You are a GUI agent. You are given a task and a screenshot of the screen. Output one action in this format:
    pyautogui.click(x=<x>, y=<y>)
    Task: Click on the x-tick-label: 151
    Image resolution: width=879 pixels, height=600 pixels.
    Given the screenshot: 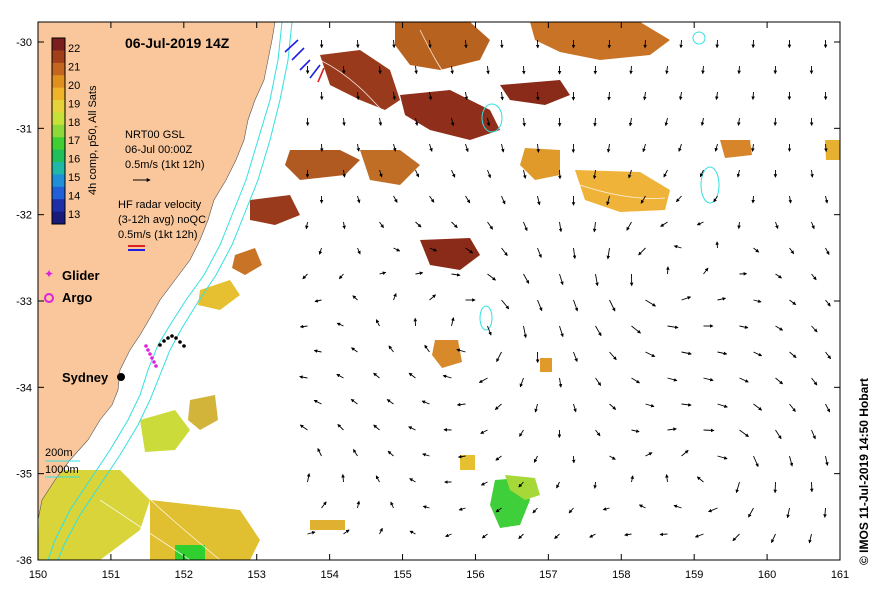 What is the action you would take?
    pyautogui.click(x=111, y=575)
    